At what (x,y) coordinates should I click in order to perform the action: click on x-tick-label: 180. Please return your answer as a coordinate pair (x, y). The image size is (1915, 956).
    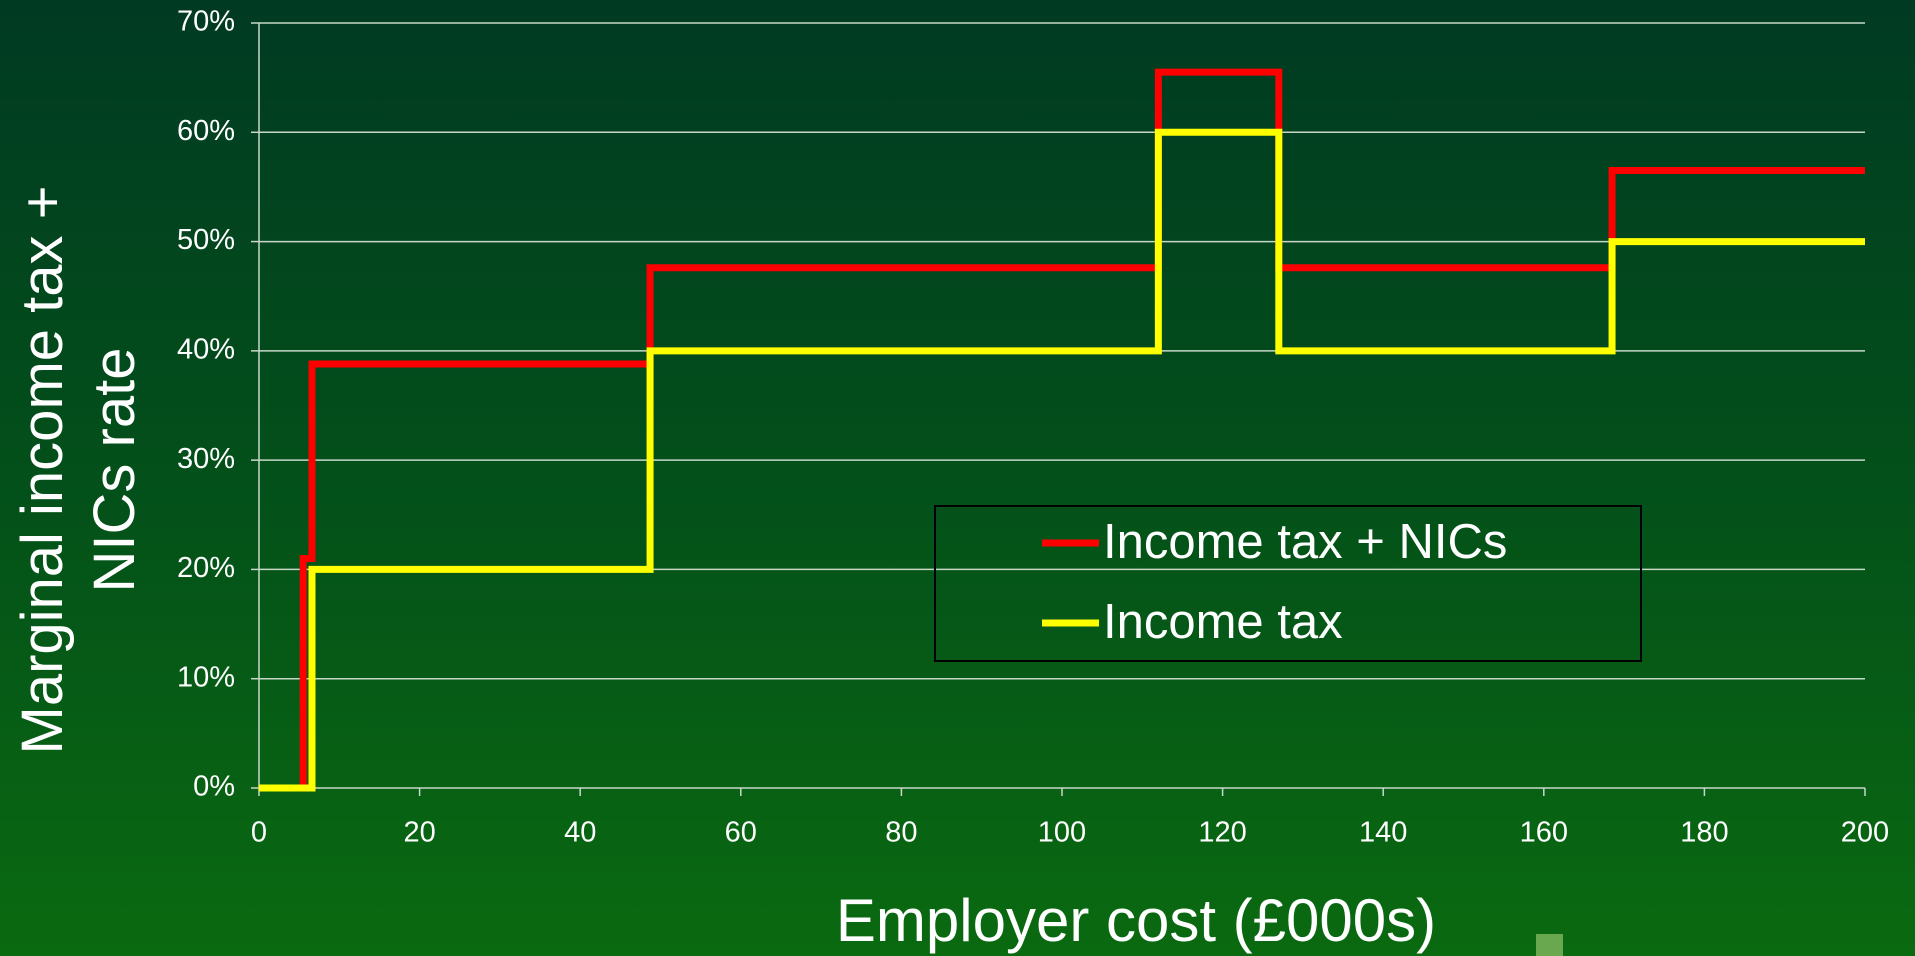
    Looking at the image, I should click on (1704, 833).